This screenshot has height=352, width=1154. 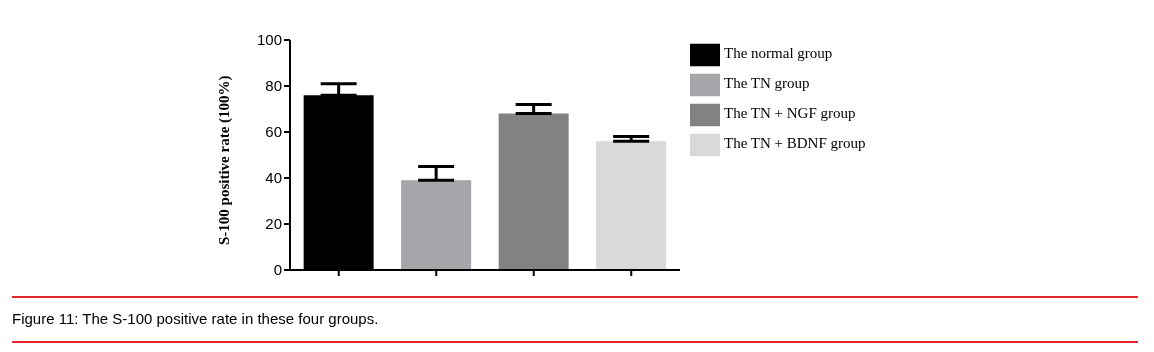 What do you see at coordinates (273, 224) in the screenshot?
I see `y-tick-label: 20` at bounding box center [273, 224].